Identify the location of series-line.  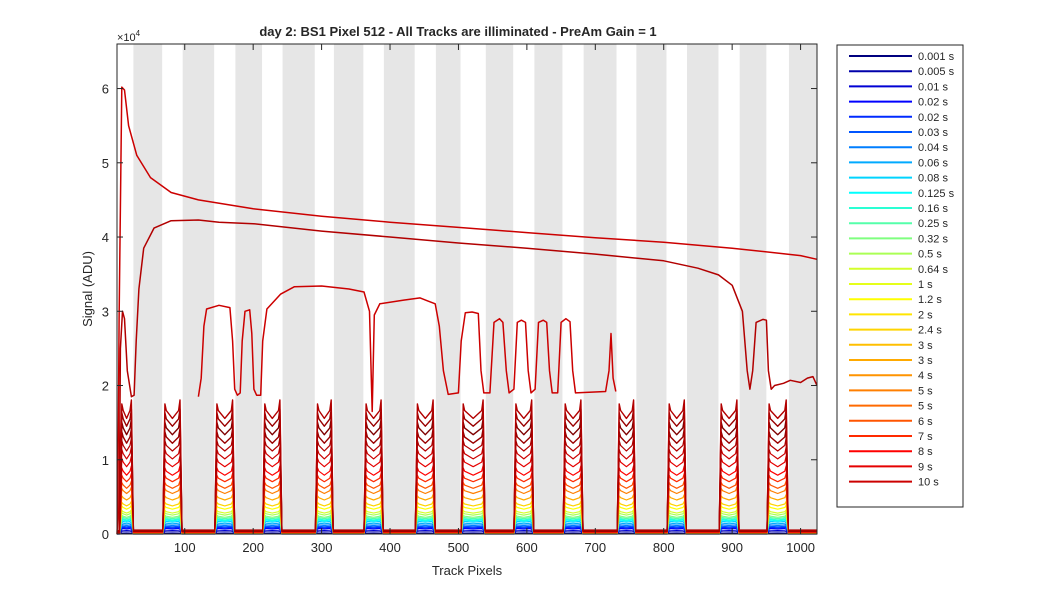
(466, 466).